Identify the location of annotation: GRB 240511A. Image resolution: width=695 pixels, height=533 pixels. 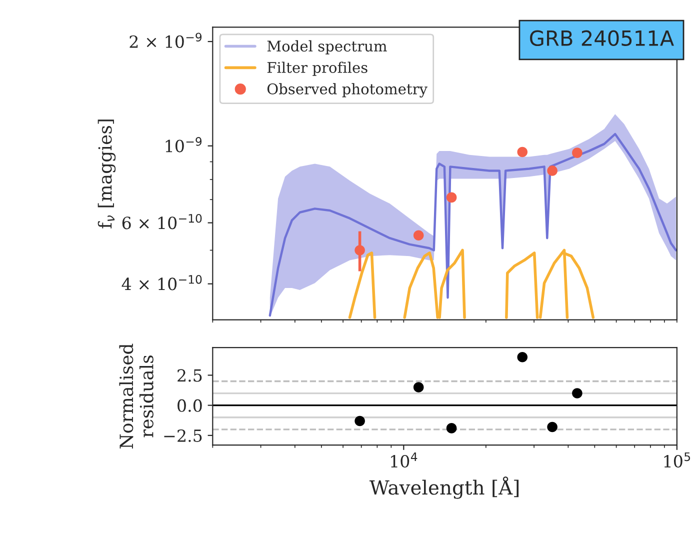
(602, 38).